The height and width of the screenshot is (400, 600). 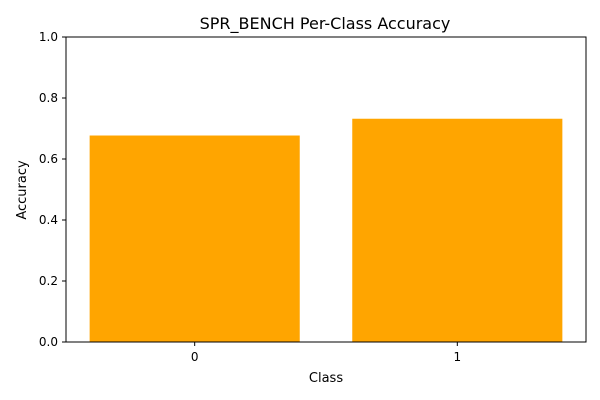 I want to click on x-tick-label: 0, so click(x=195, y=357).